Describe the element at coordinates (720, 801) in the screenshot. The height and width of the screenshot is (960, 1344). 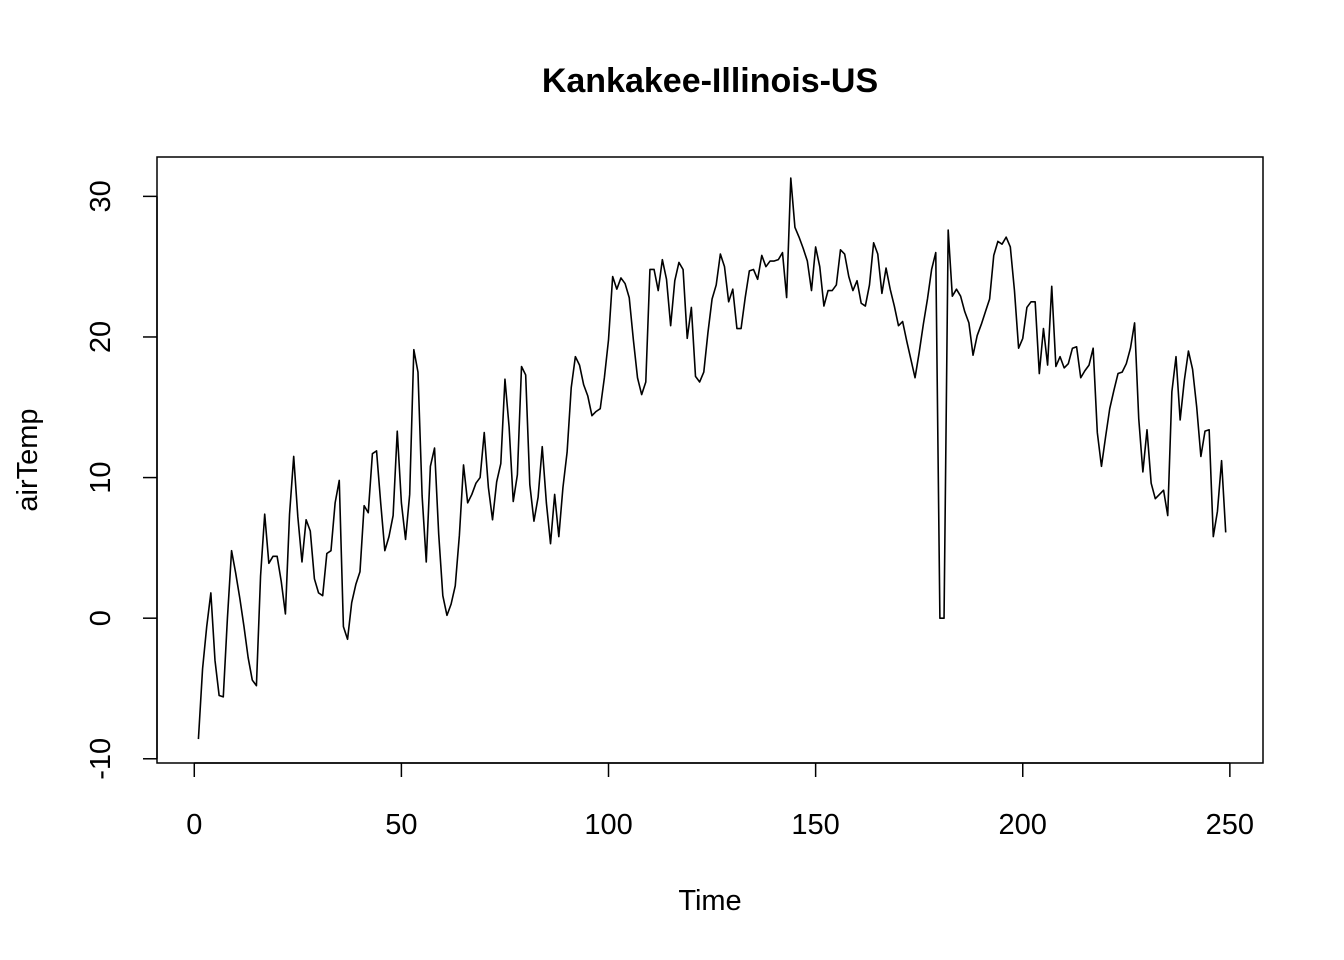
I see `x-axis: 0 50 100 150 200 250` at that location.